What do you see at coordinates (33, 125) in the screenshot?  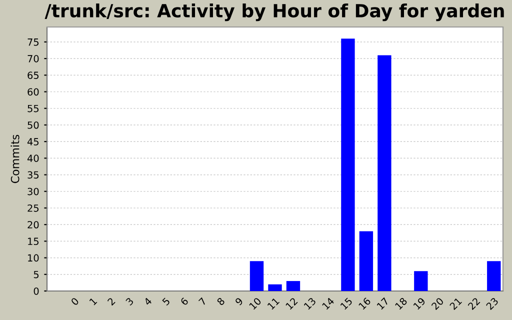 I see `y-tick-label: 50` at bounding box center [33, 125].